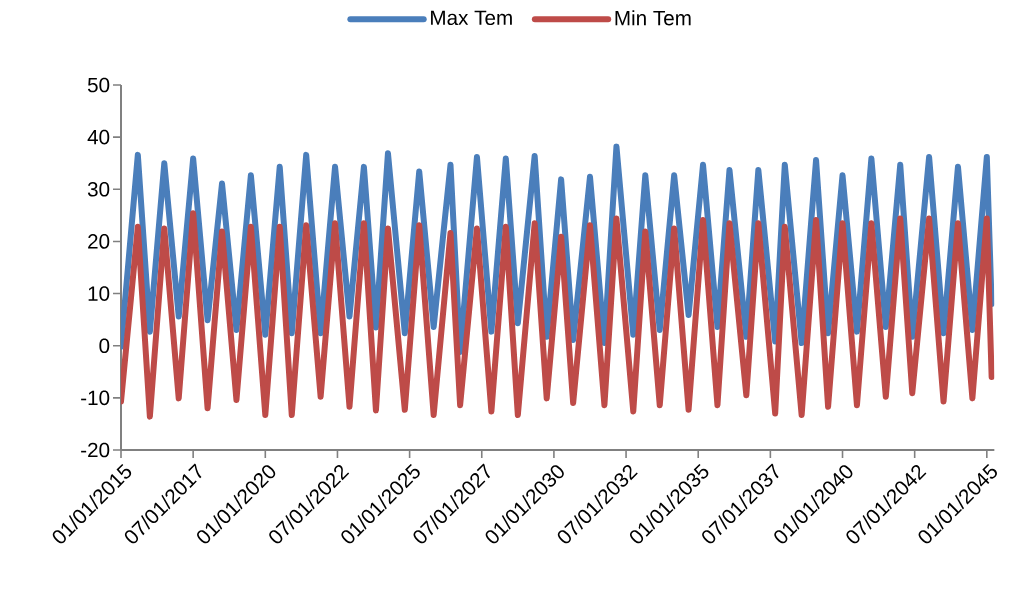 The image size is (1035, 607). What do you see at coordinates (471, 18) in the screenshot?
I see `legend-label: Max Tem` at bounding box center [471, 18].